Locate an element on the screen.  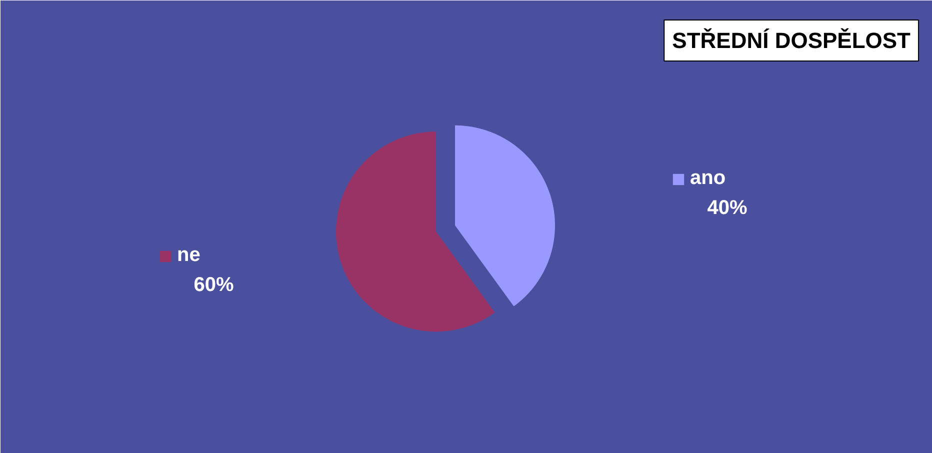
text: STŘEDNÍ DOSPĚLOST is located at coordinates (792, 40).